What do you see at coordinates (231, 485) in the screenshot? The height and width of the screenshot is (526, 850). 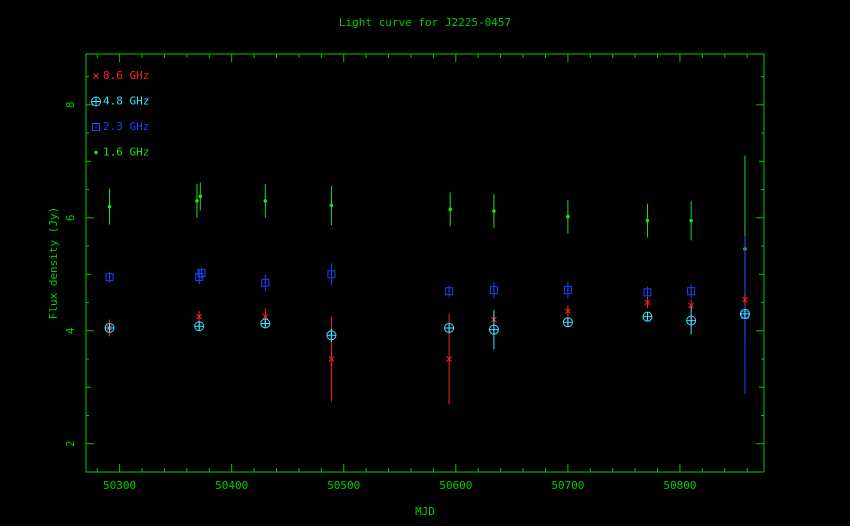 I see `x-tick-label: 50400` at bounding box center [231, 485].